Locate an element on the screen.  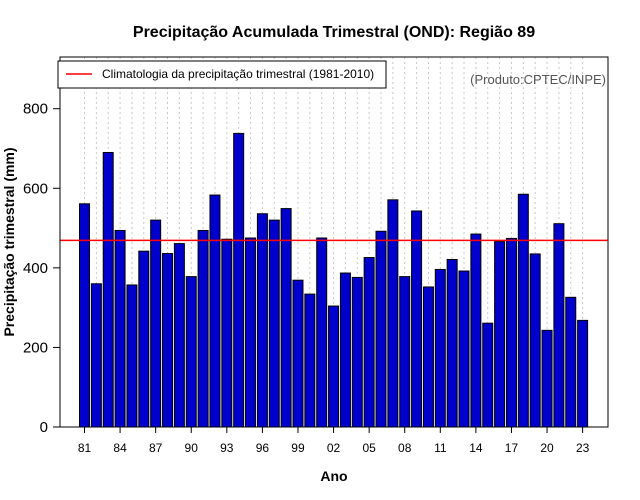
y-axis: 0 200 400 600 800 is located at coordinates (41, 268).